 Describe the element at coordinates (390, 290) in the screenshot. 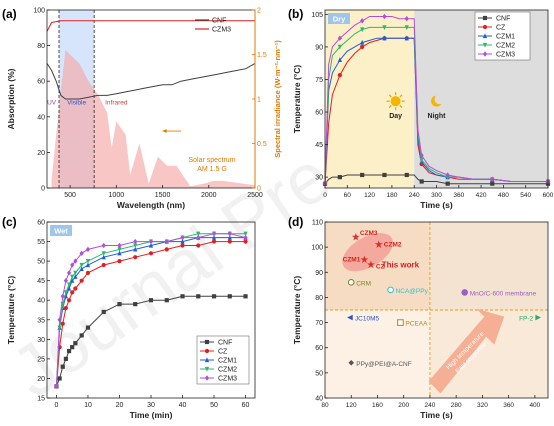

I see `reference-point-nca-ppy` at that location.